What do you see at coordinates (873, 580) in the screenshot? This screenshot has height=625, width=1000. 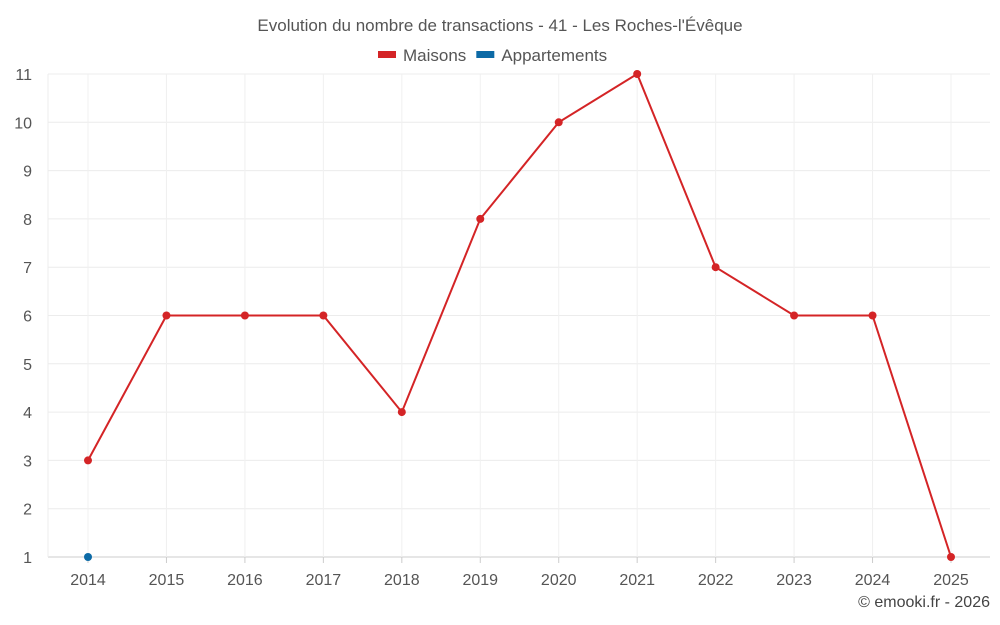 I see `x-tick-label: 2024` at bounding box center [873, 580].